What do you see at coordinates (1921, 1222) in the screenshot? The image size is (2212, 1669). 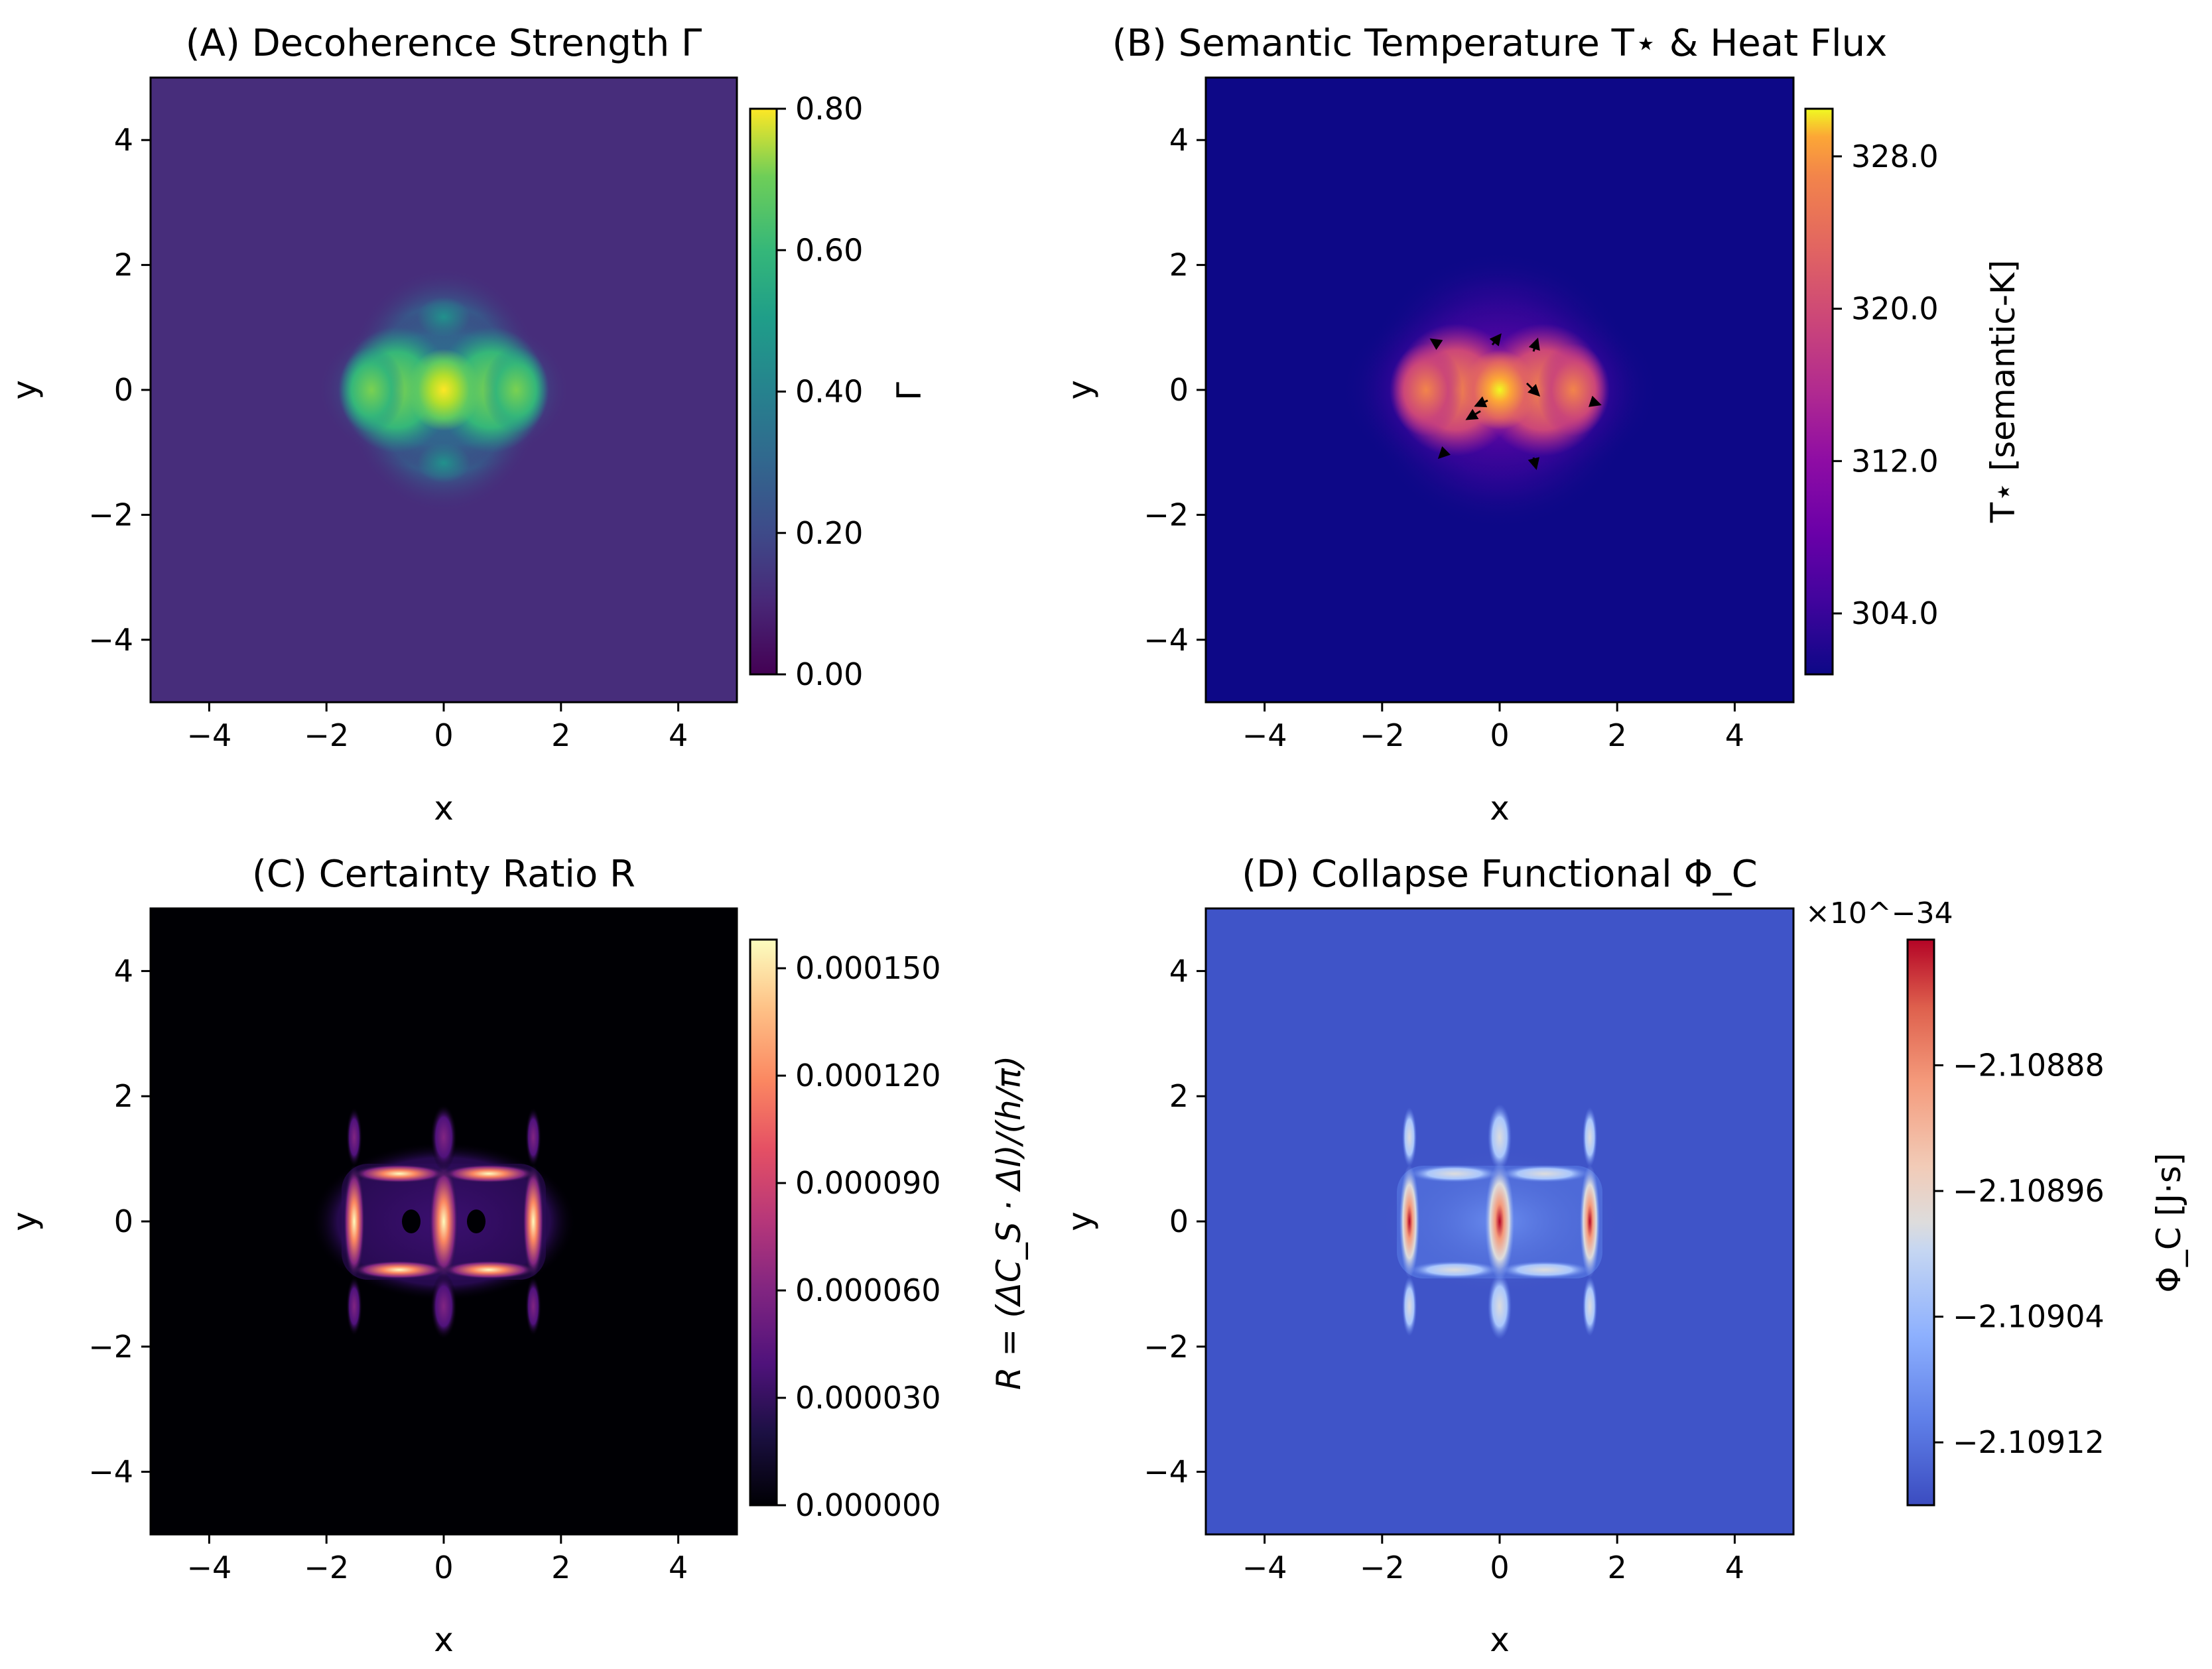 I see `colorbar-d` at bounding box center [1921, 1222].